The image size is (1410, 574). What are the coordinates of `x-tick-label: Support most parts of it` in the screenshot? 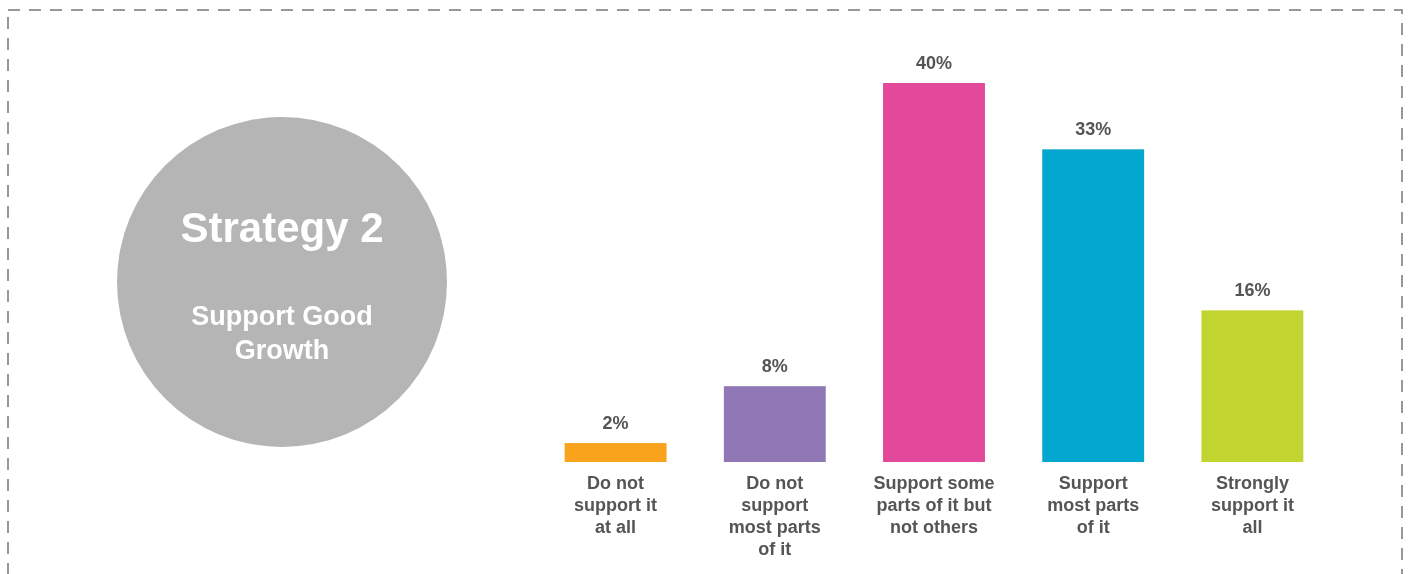 It's located at (1093, 505).